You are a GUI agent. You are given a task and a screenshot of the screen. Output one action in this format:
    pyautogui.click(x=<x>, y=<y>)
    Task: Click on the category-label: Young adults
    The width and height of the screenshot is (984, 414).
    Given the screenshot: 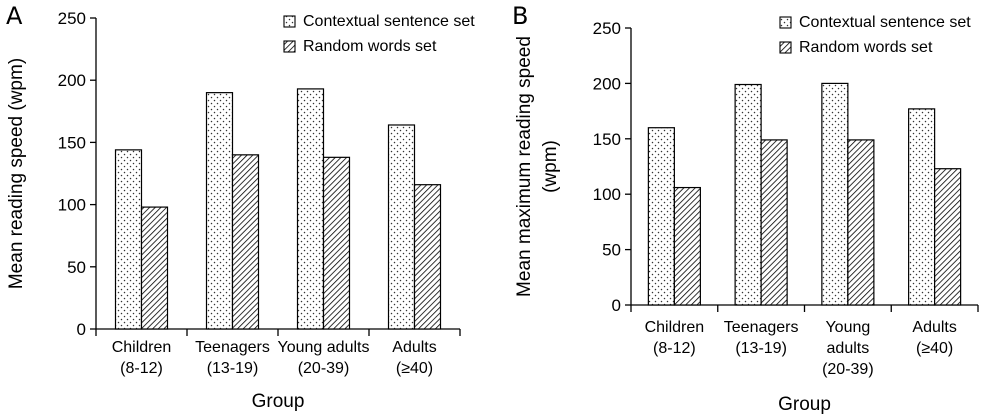 What is the action you would take?
    pyautogui.click(x=324, y=347)
    